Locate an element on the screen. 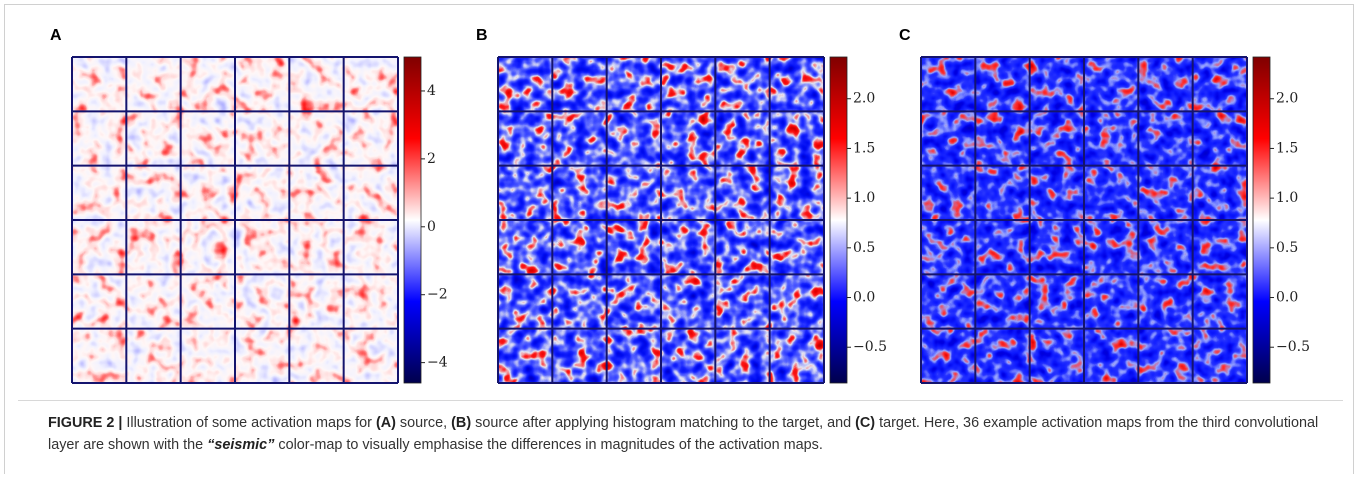 Image resolution: width=1360 pixels, height=478 pixels. caption-text: Illustration of some activation maps for is located at coordinates (249, 423).